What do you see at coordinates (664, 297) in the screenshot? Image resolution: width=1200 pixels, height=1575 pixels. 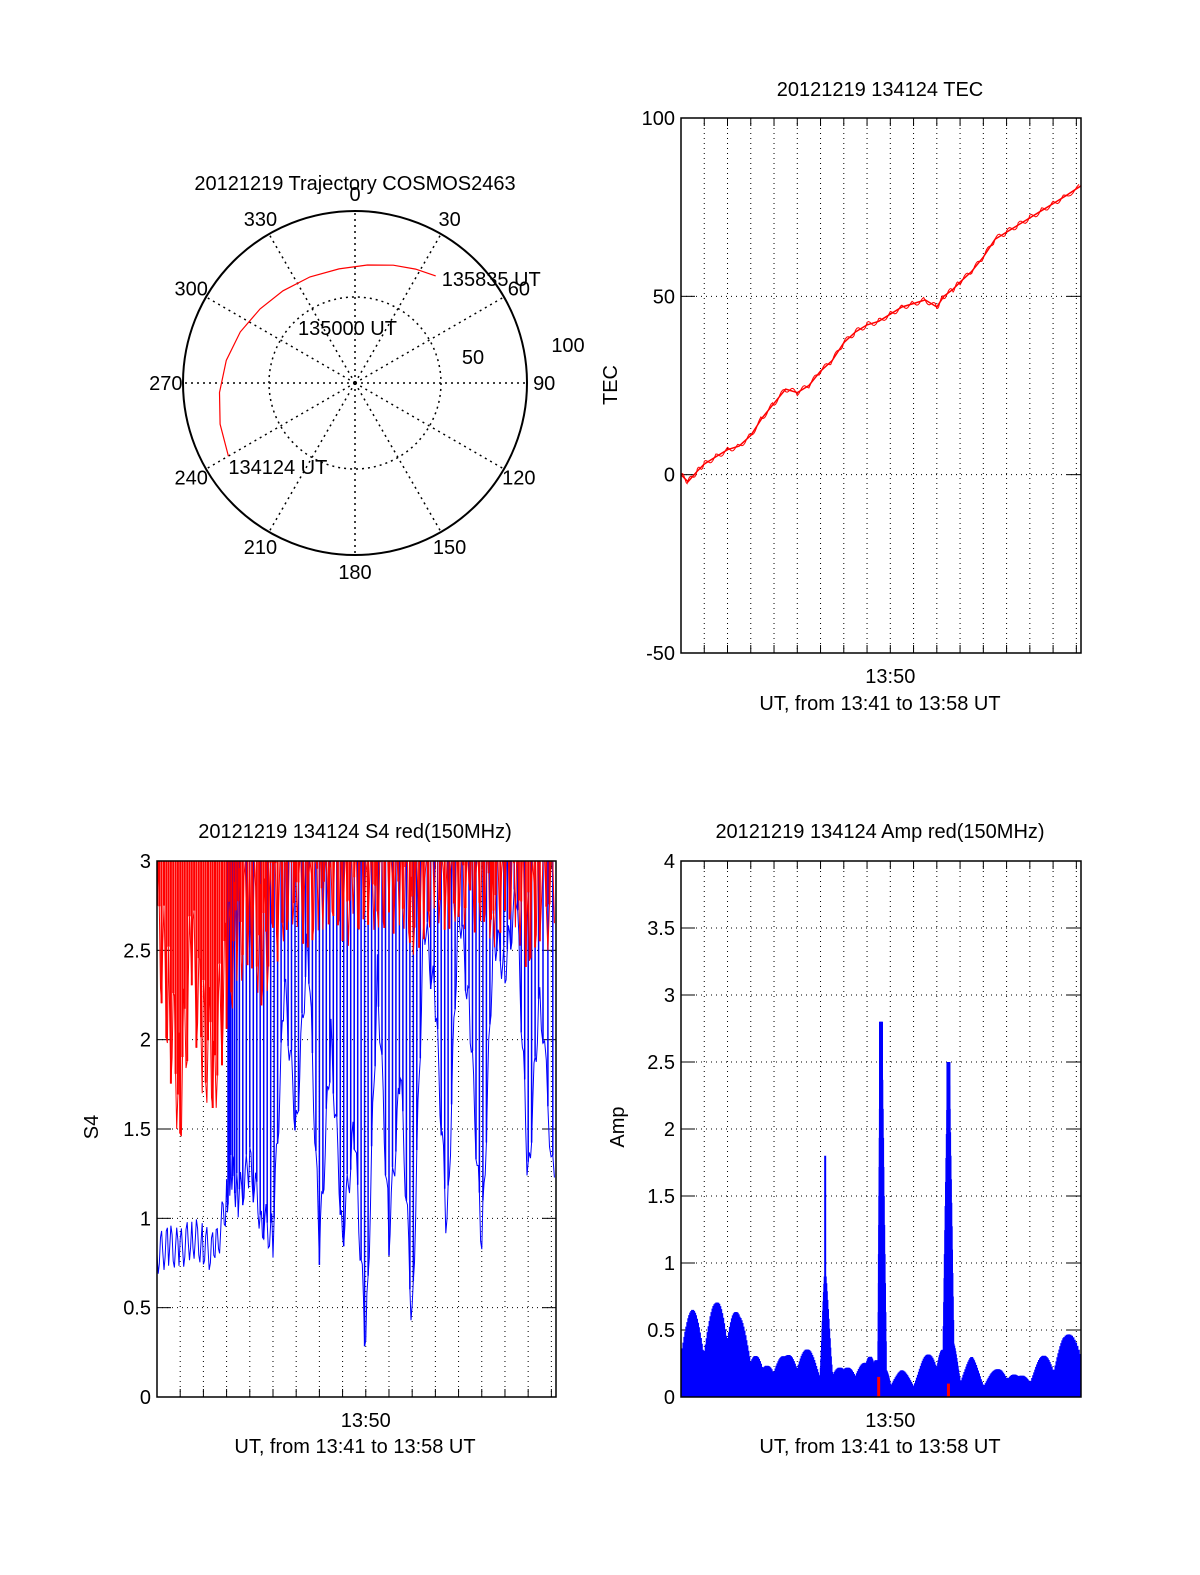 I see `y-tick-label: 50` at bounding box center [664, 297].